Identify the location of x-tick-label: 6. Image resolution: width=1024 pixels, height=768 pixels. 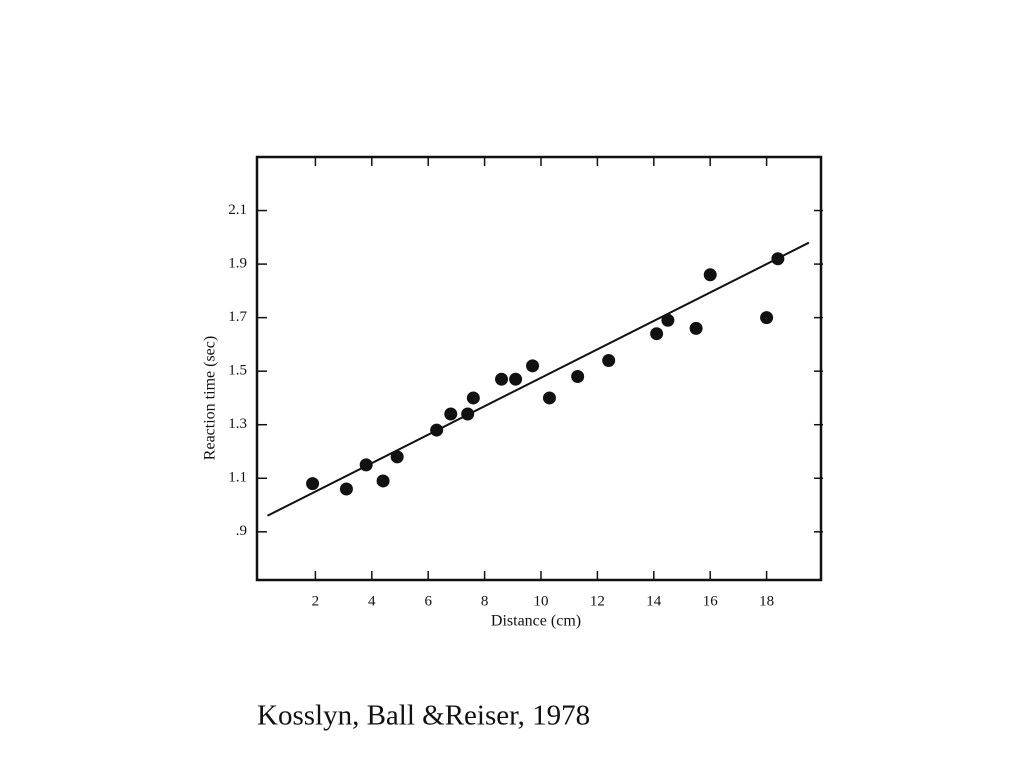
(428, 601).